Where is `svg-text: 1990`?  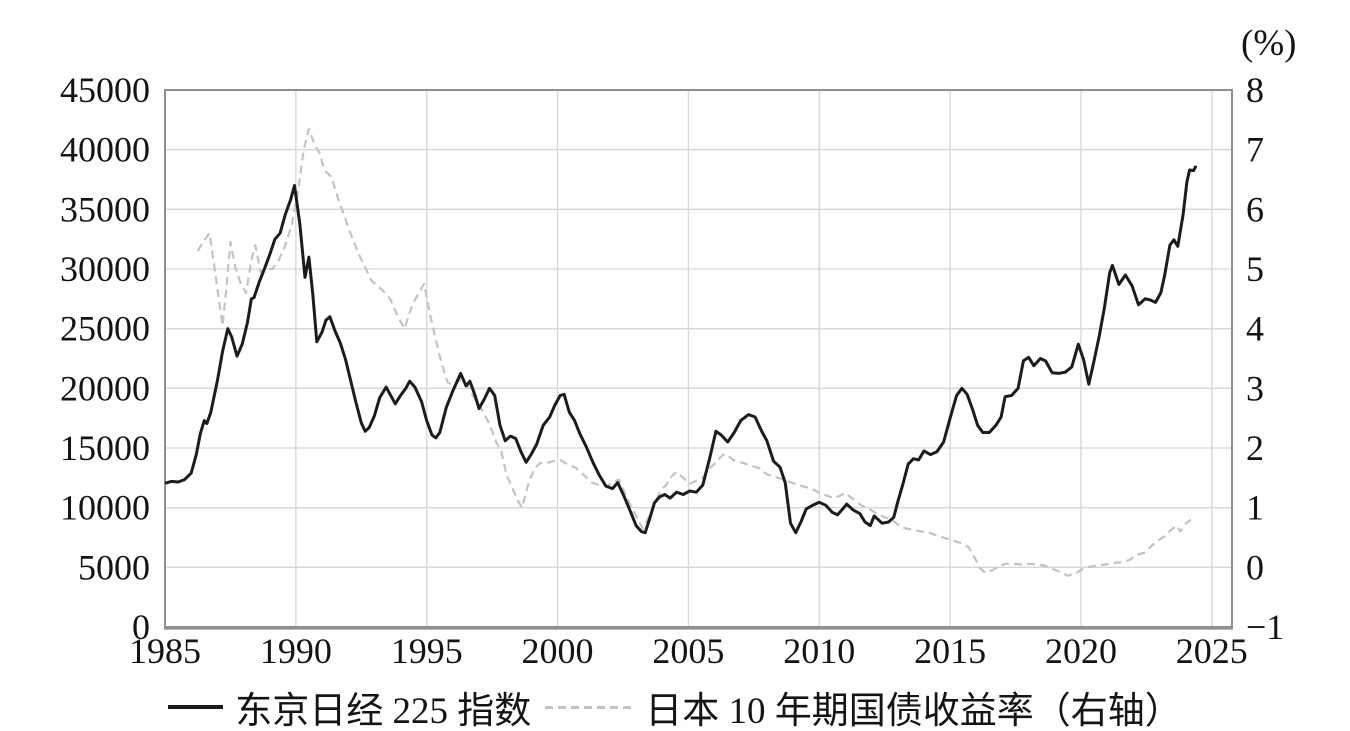
svg-text: 1990 is located at coordinates (296, 651).